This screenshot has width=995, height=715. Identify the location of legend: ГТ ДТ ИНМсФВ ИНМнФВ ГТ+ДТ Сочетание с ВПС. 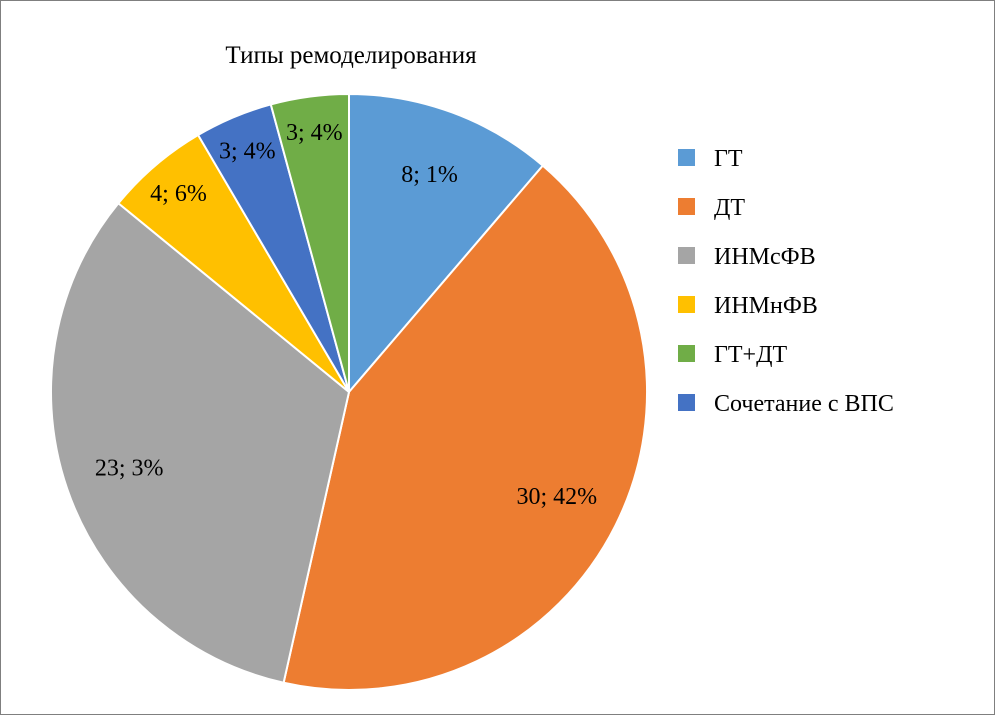
(786, 281).